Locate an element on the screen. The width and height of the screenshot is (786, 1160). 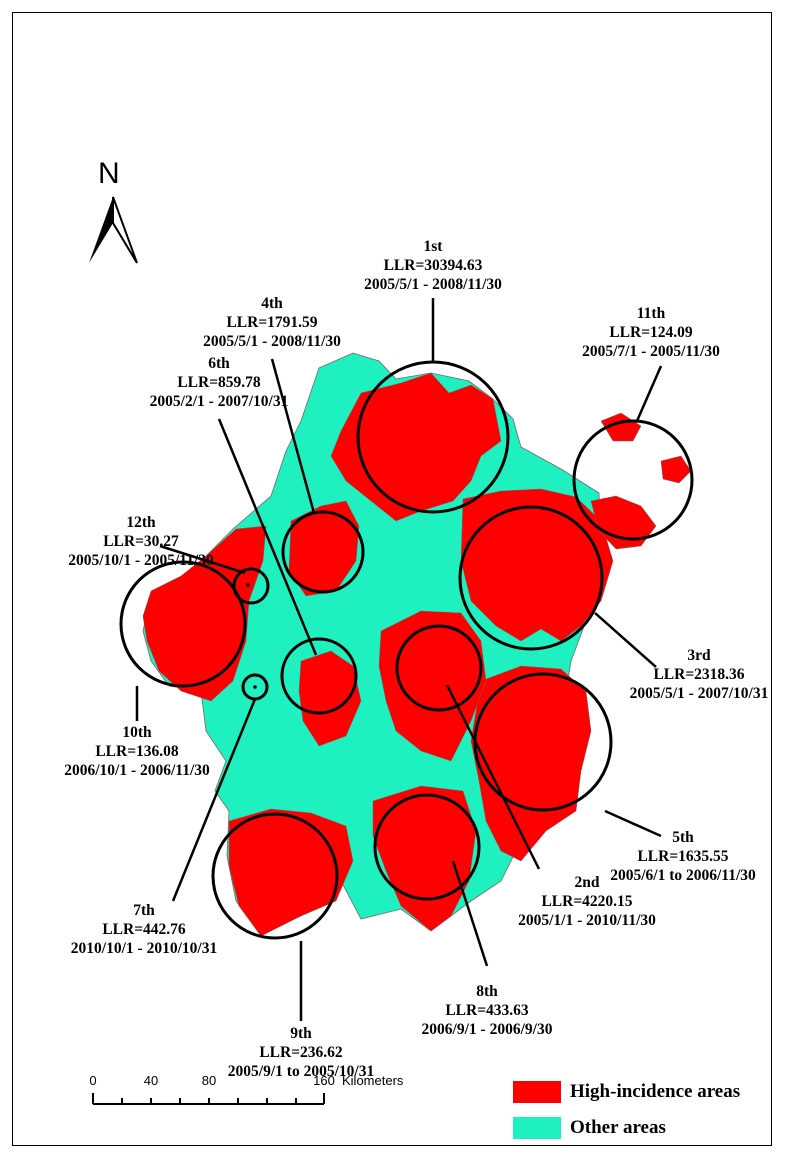
cluster-llr: LLR=1791.59 is located at coordinates (272, 322).